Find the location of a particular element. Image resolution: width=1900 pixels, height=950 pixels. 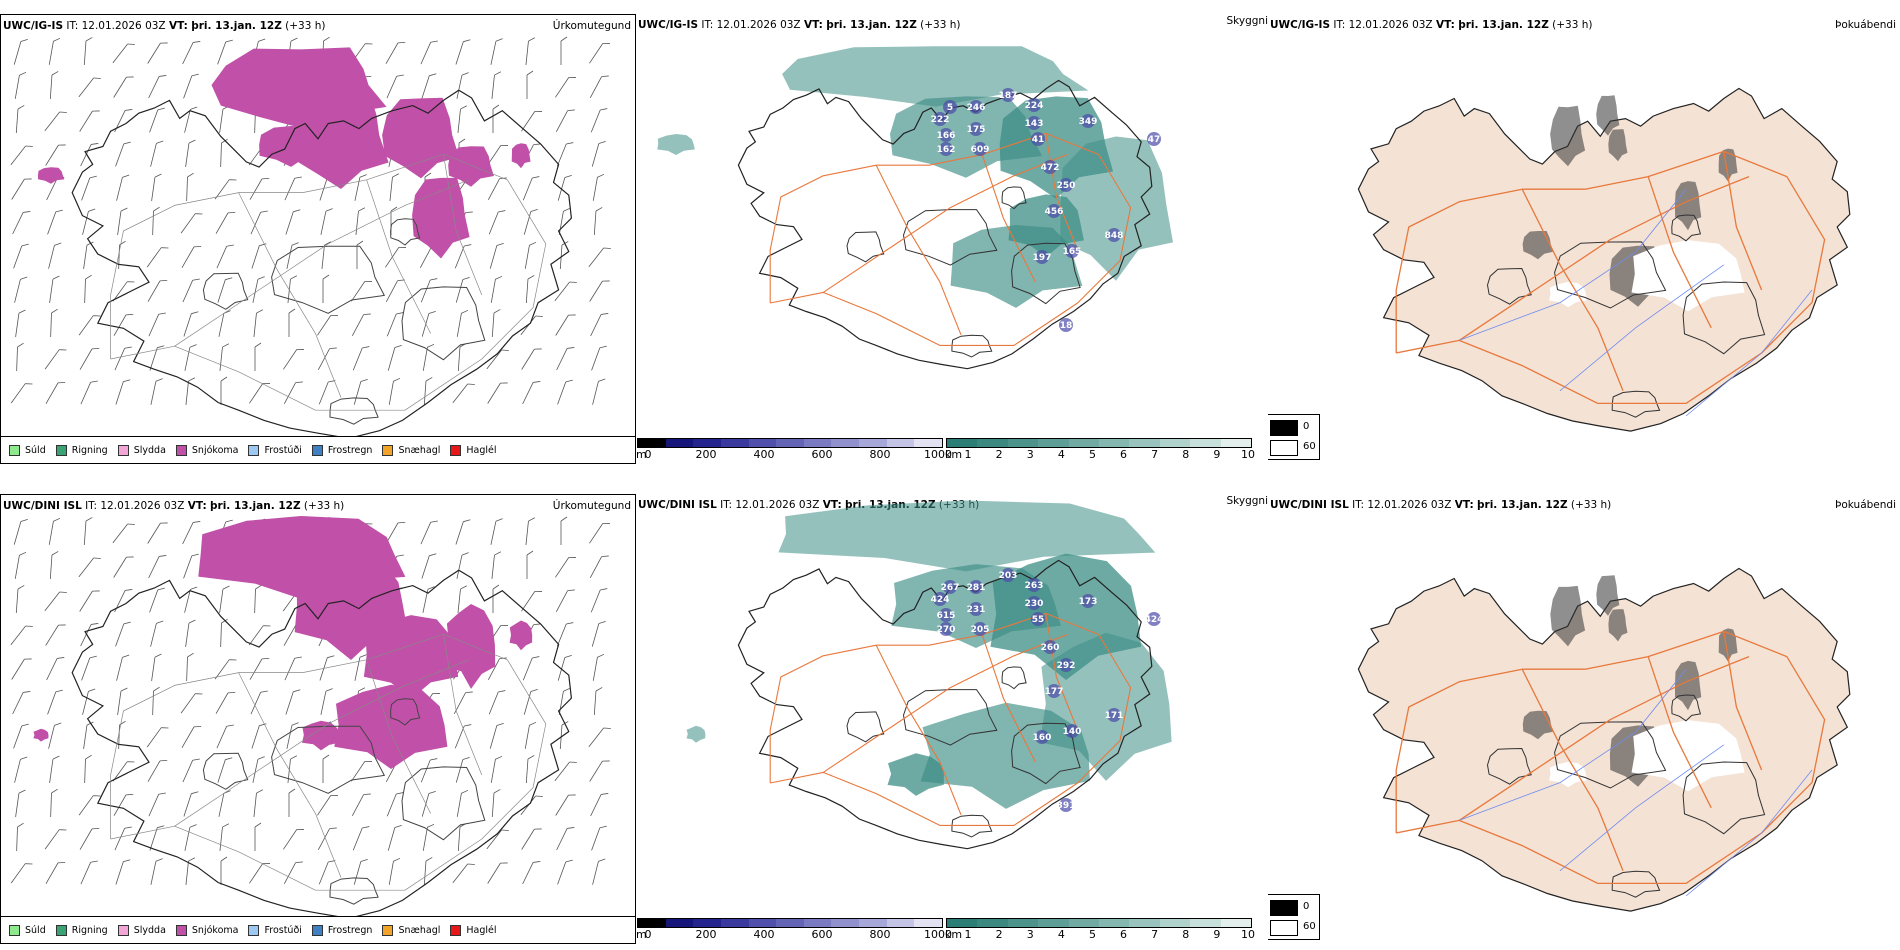

legend-item: Haglél is located at coordinates (473, 450).